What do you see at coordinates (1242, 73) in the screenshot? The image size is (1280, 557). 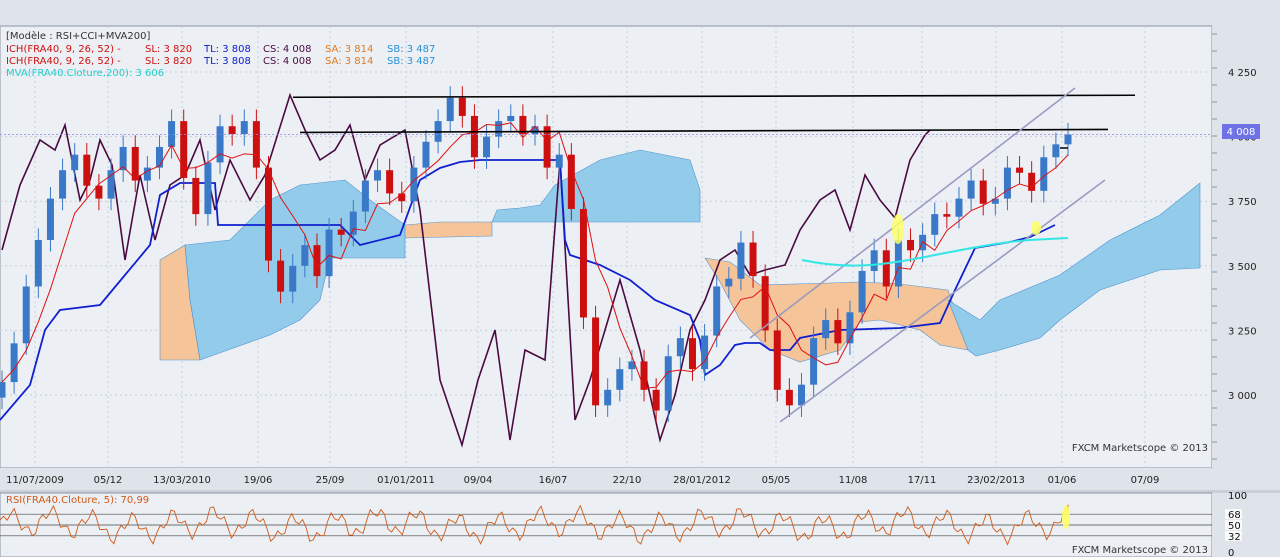 I see `y-tick-label: 4 250` at bounding box center [1242, 73].